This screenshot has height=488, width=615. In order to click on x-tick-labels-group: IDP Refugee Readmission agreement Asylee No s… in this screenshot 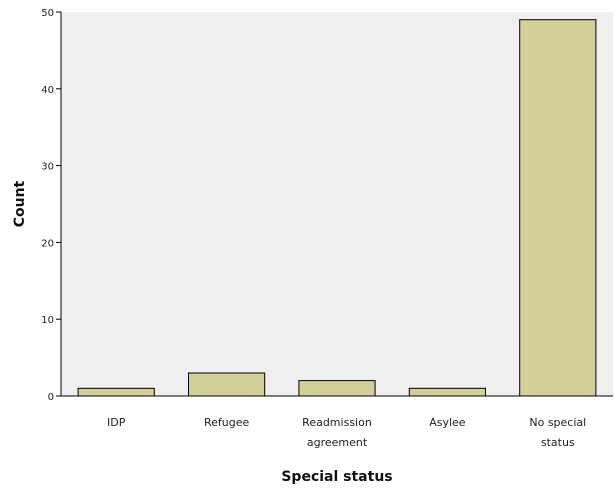, I will do `click(346, 432)`.